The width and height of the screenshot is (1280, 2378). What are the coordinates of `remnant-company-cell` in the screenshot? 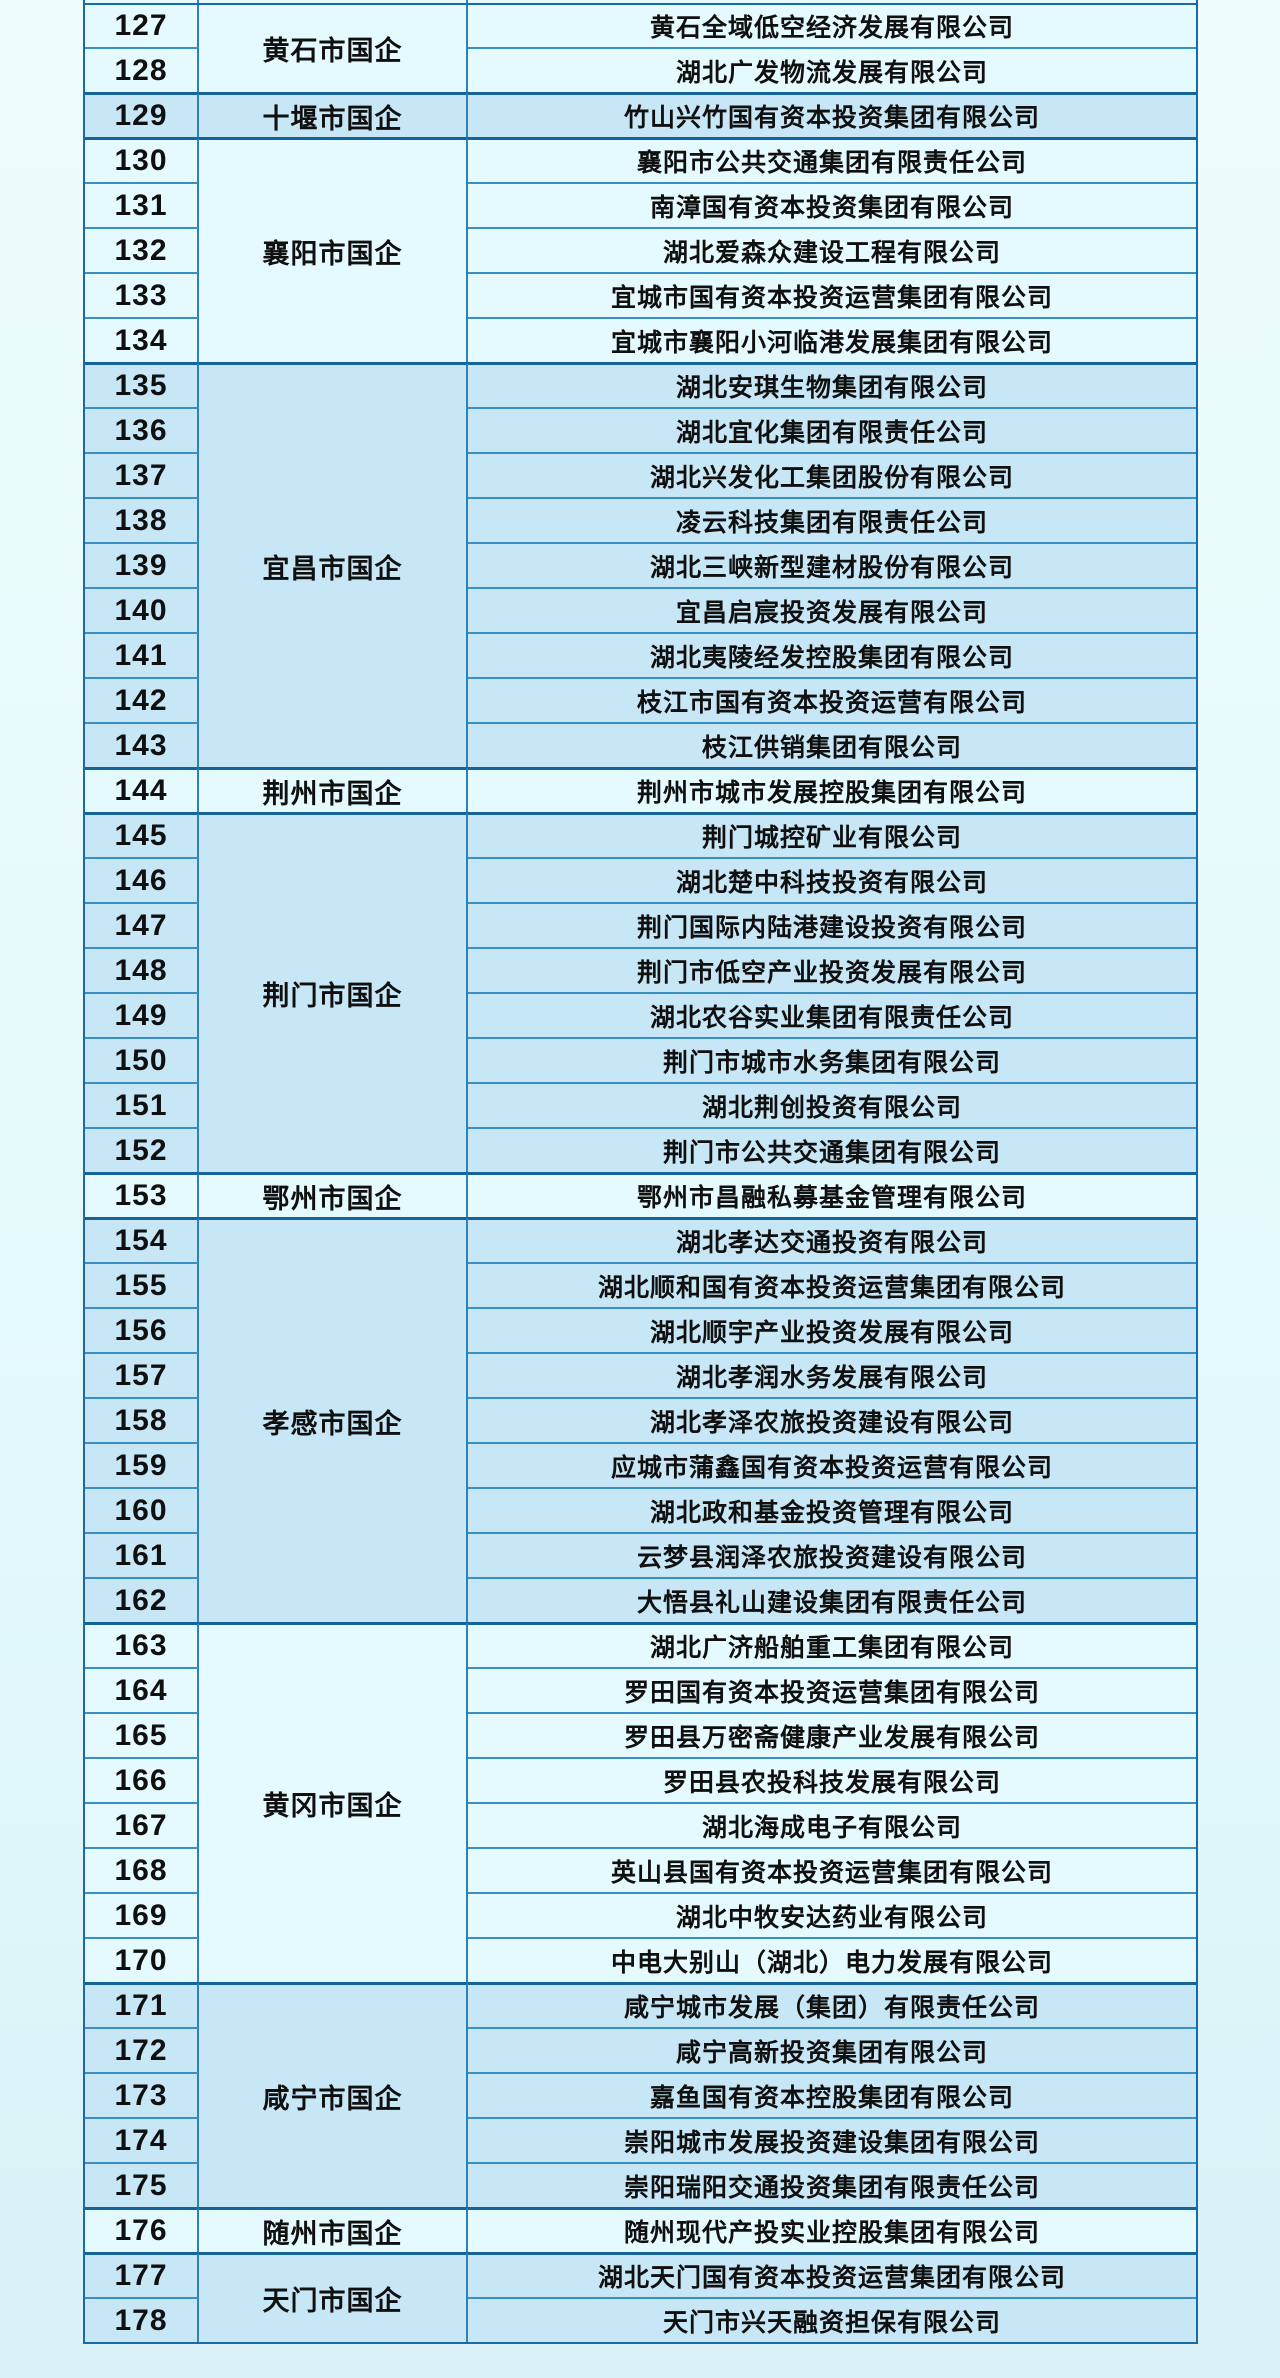 It's located at (832, 1).